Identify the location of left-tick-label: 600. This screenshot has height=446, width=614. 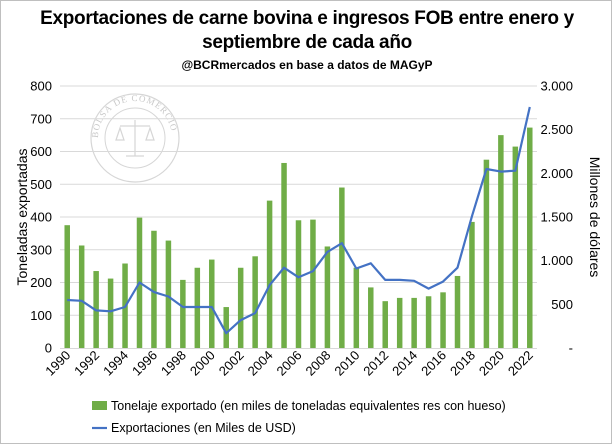
(41, 151).